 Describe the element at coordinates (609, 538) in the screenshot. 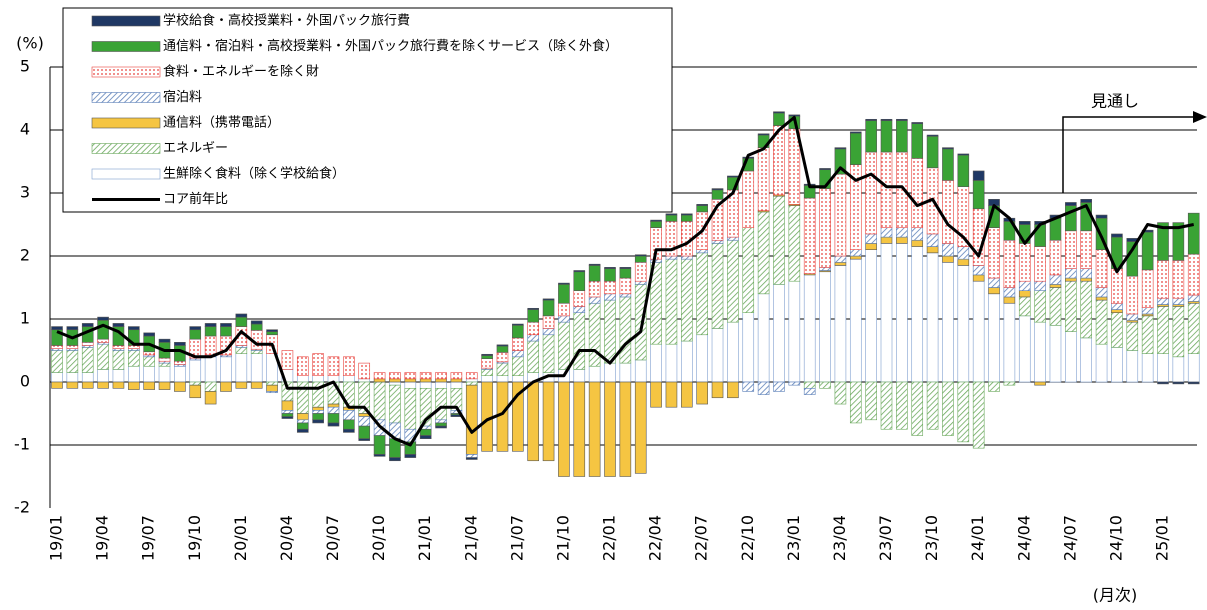

I see `x-tick-label: 22/01` at that location.